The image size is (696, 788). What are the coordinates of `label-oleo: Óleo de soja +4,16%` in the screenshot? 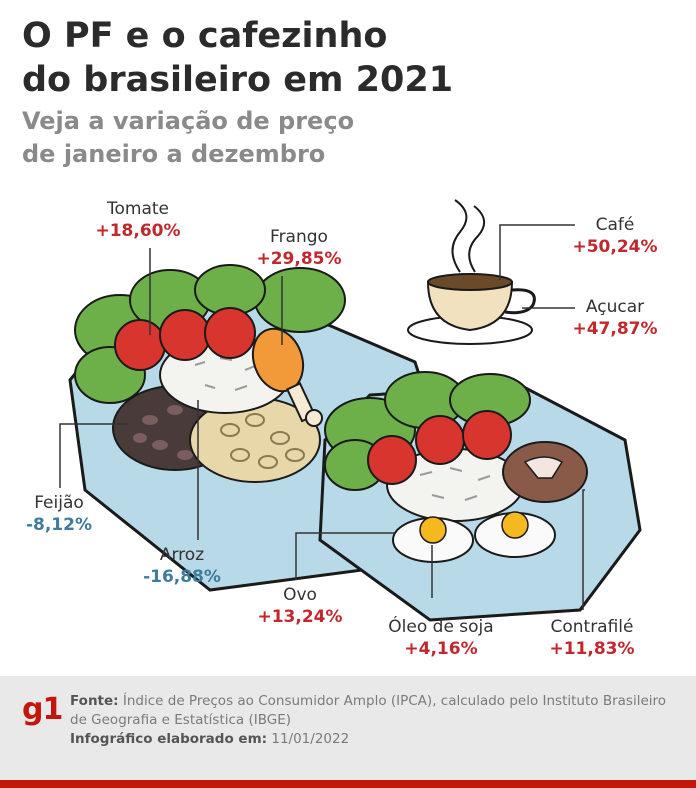 It's located at (441, 638).